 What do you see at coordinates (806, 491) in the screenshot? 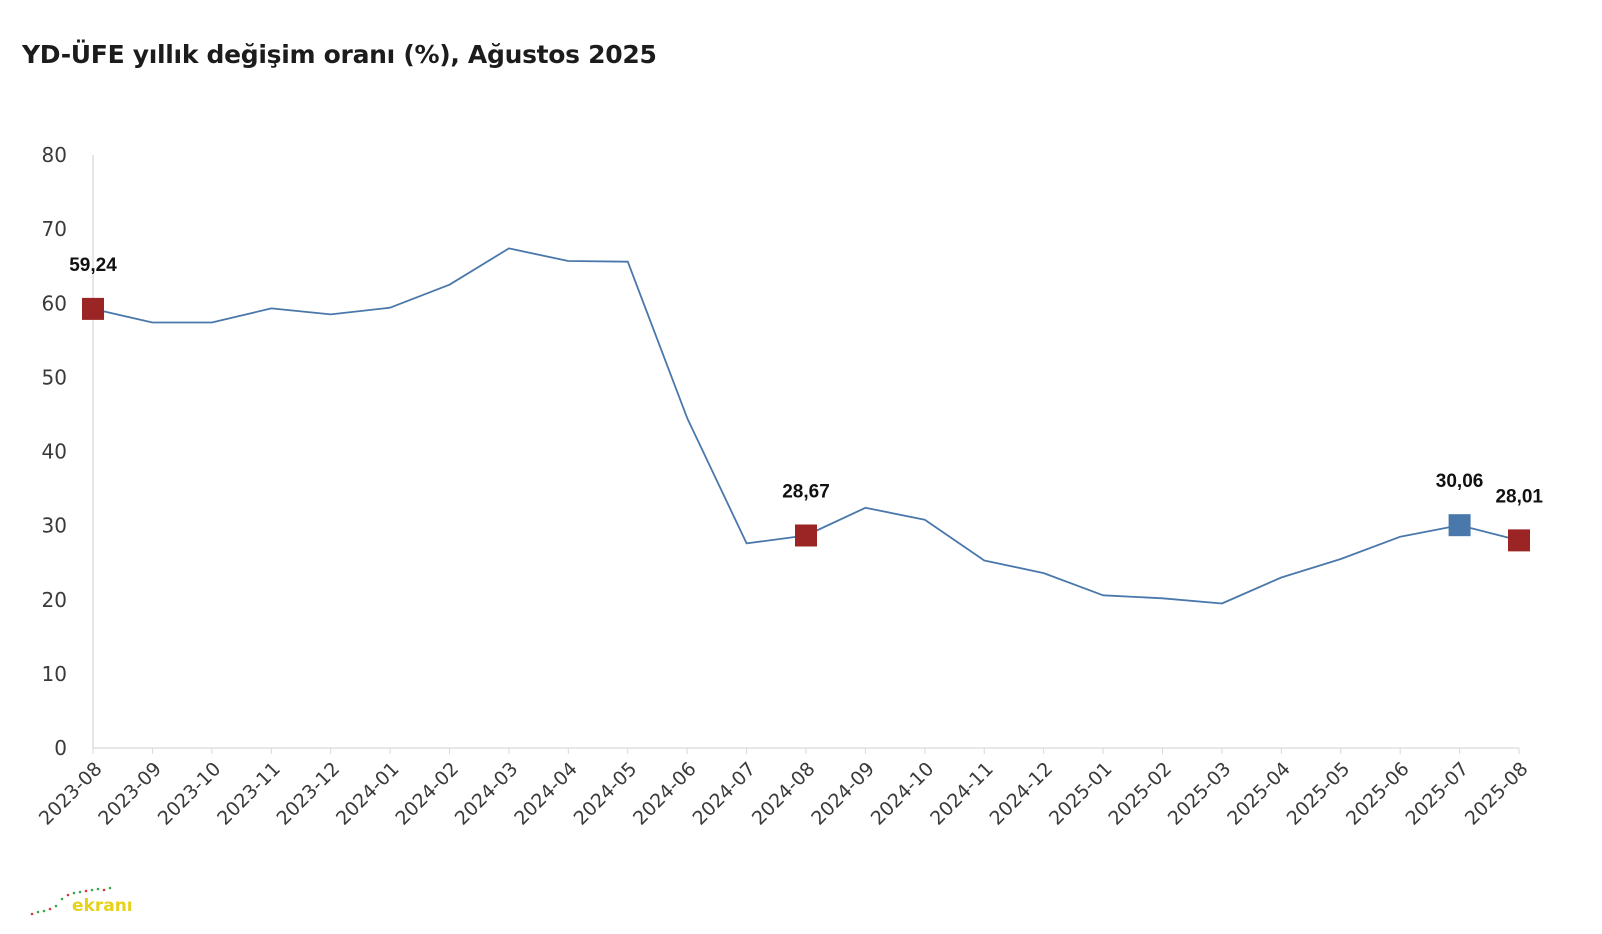
I see `data-label: 28,67` at bounding box center [806, 491].